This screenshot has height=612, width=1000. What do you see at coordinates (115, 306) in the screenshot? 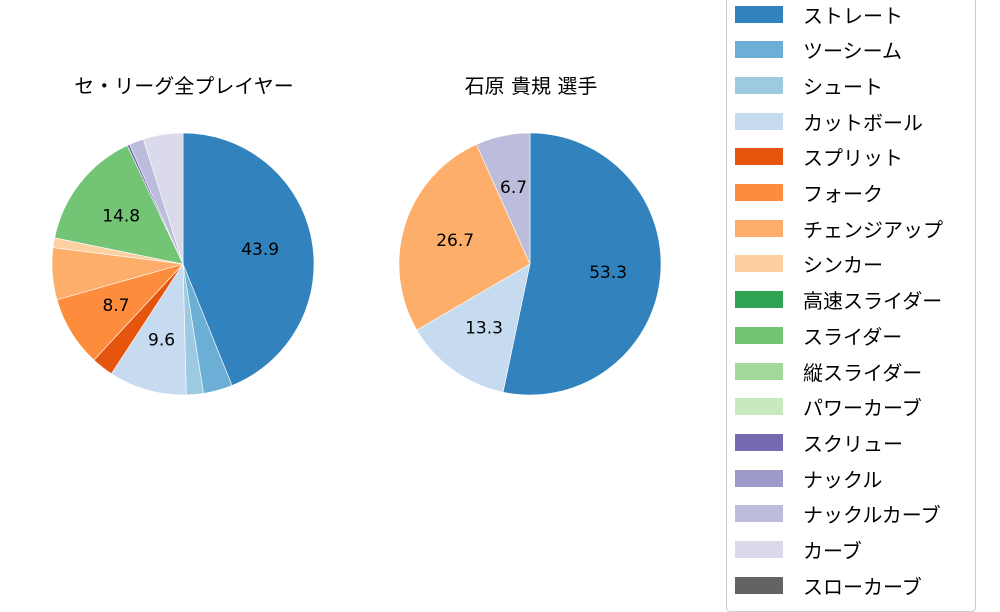
I see `slice-value-label: 8.7` at bounding box center [115, 306].